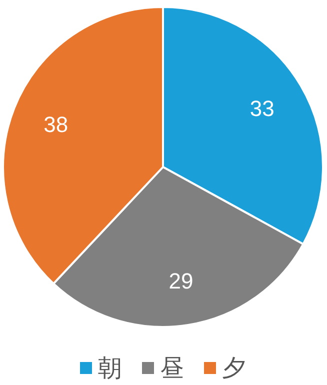 The width and height of the screenshot is (327, 385). I want to click on data-label: 33, so click(262, 108).